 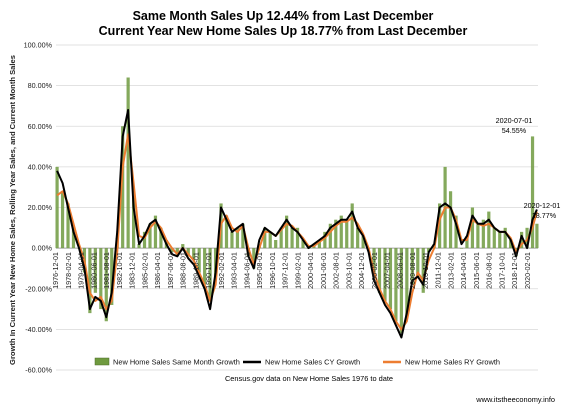 What do you see at coordinates (102, 361) in the screenshot?
I see `legend-swatch` at bounding box center [102, 361].